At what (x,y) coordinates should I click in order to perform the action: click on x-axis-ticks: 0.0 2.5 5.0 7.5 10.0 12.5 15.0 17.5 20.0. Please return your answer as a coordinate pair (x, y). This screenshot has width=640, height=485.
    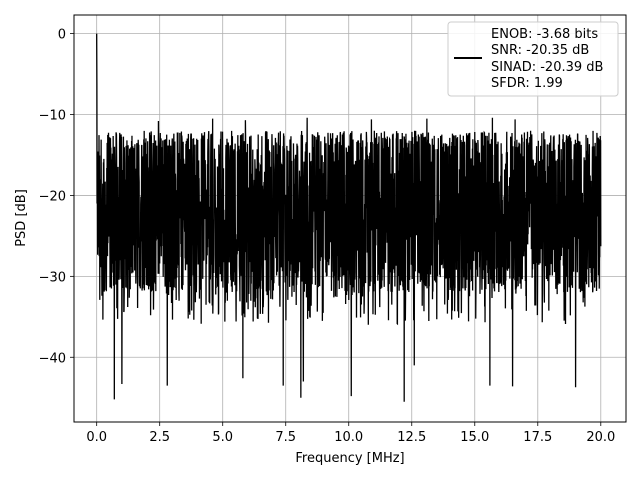
    Looking at the image, I should click on (350, 433).